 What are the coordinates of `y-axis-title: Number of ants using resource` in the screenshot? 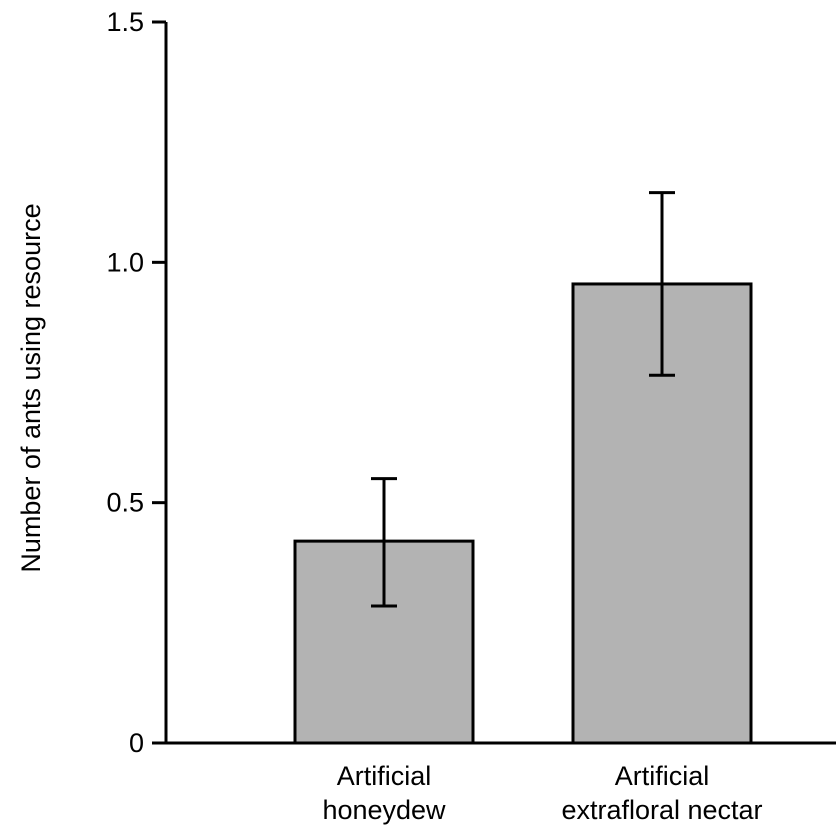 It's located at (31, 387).